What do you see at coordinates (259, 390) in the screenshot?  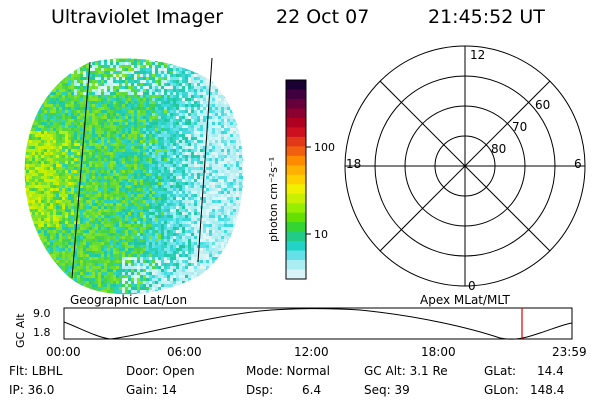 I see `dsp-label: Dsp:` at bounding box center [259, 390].